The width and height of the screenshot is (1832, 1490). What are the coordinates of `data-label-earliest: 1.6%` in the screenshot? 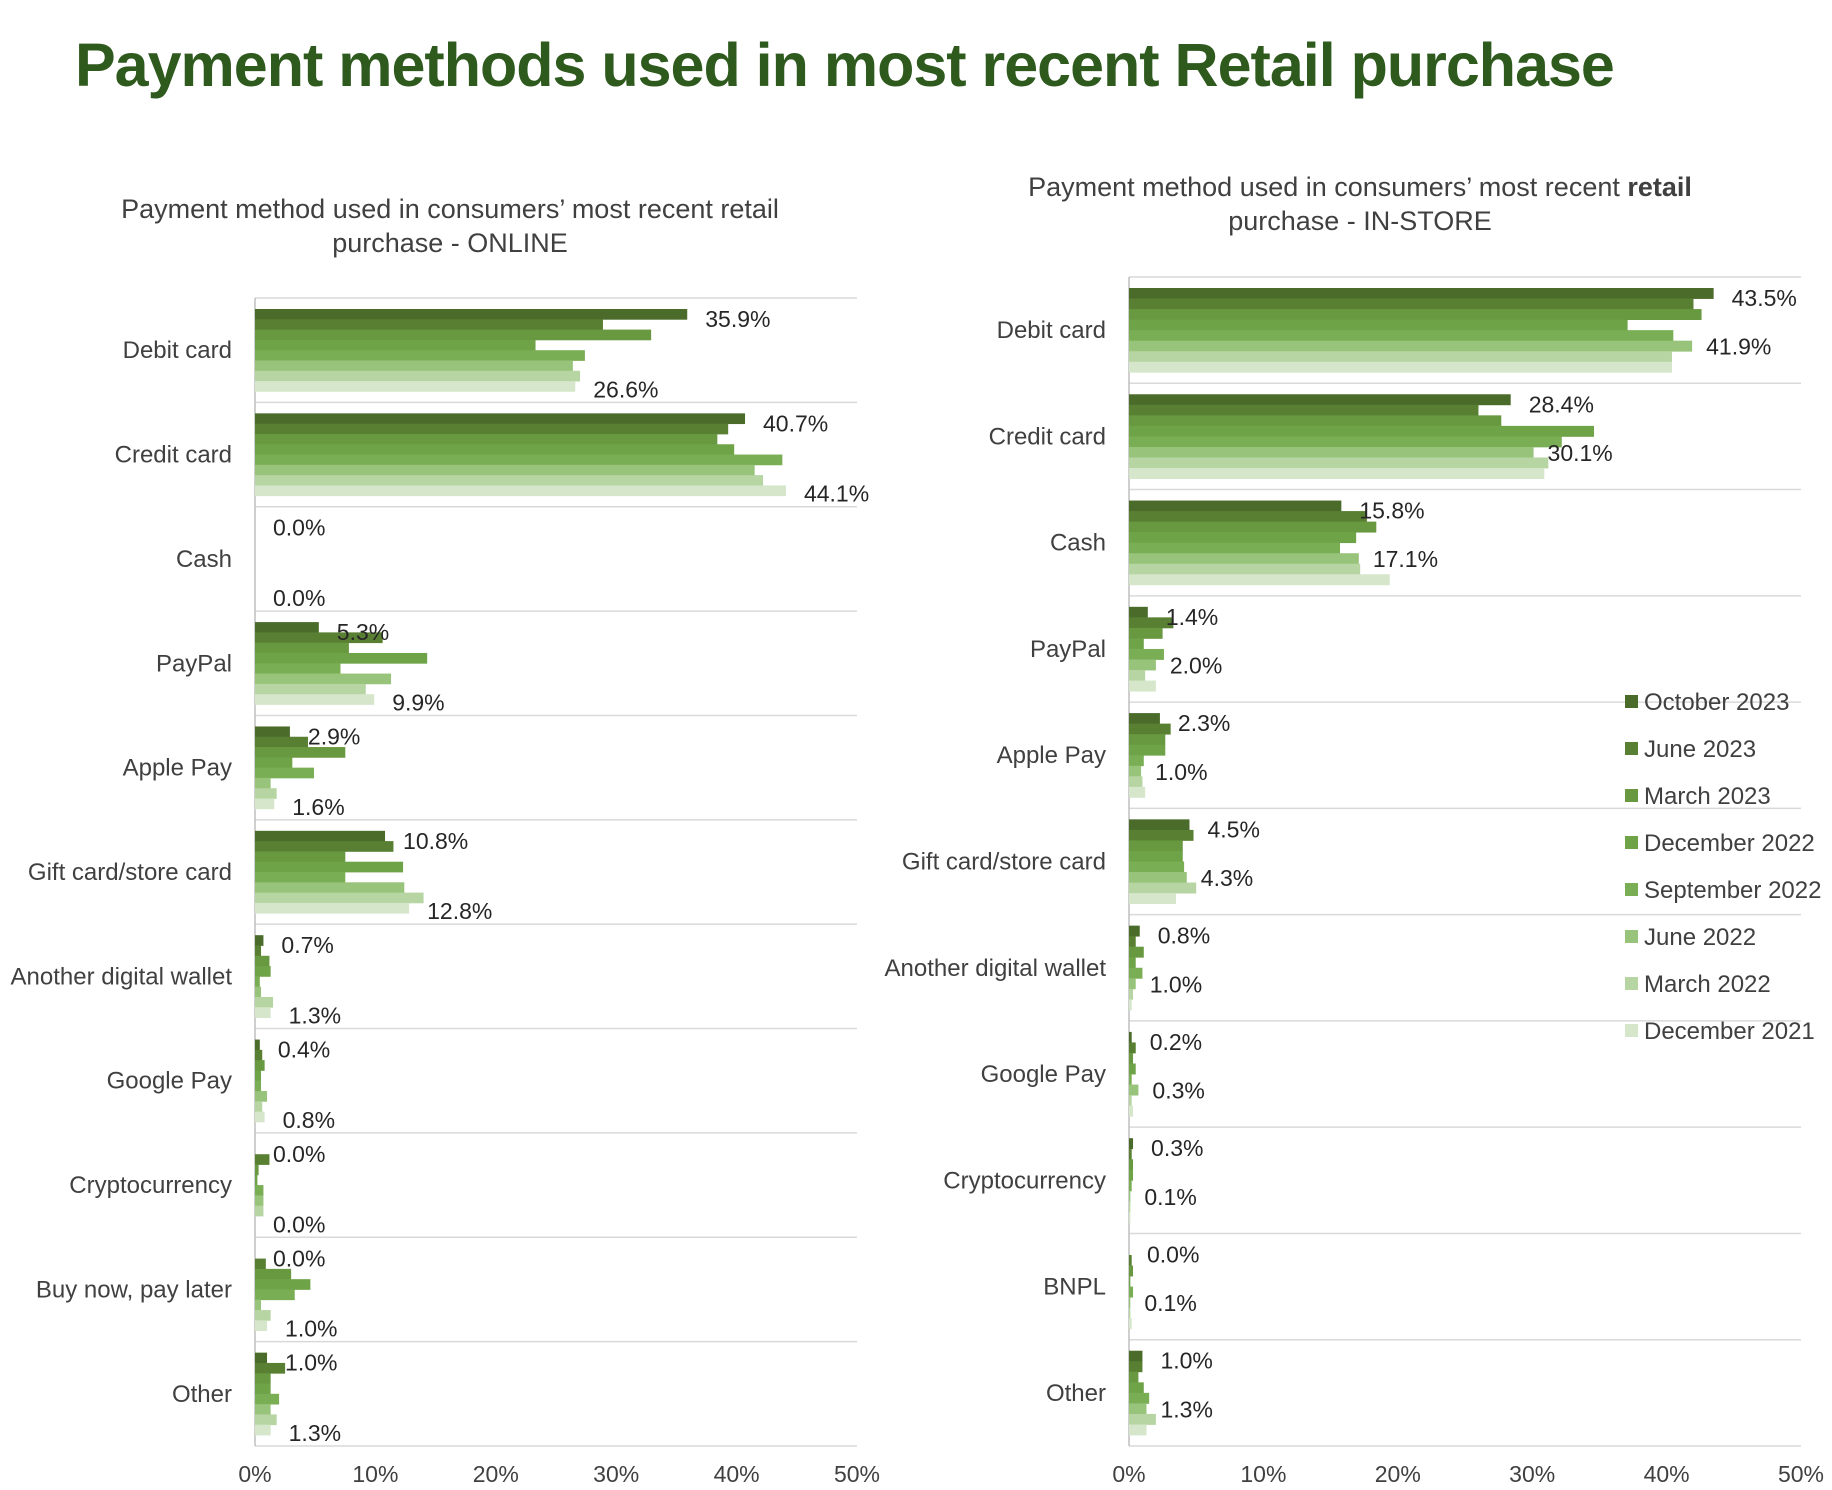 It's located at (318, 807).